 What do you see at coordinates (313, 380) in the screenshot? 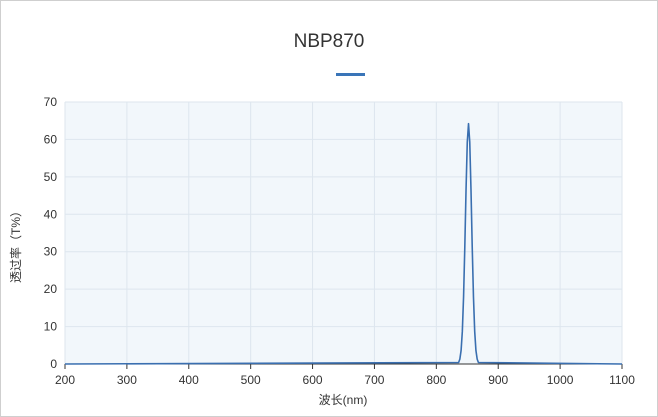
I see `x-tick-label: 600` at bounding box center [313, 380].